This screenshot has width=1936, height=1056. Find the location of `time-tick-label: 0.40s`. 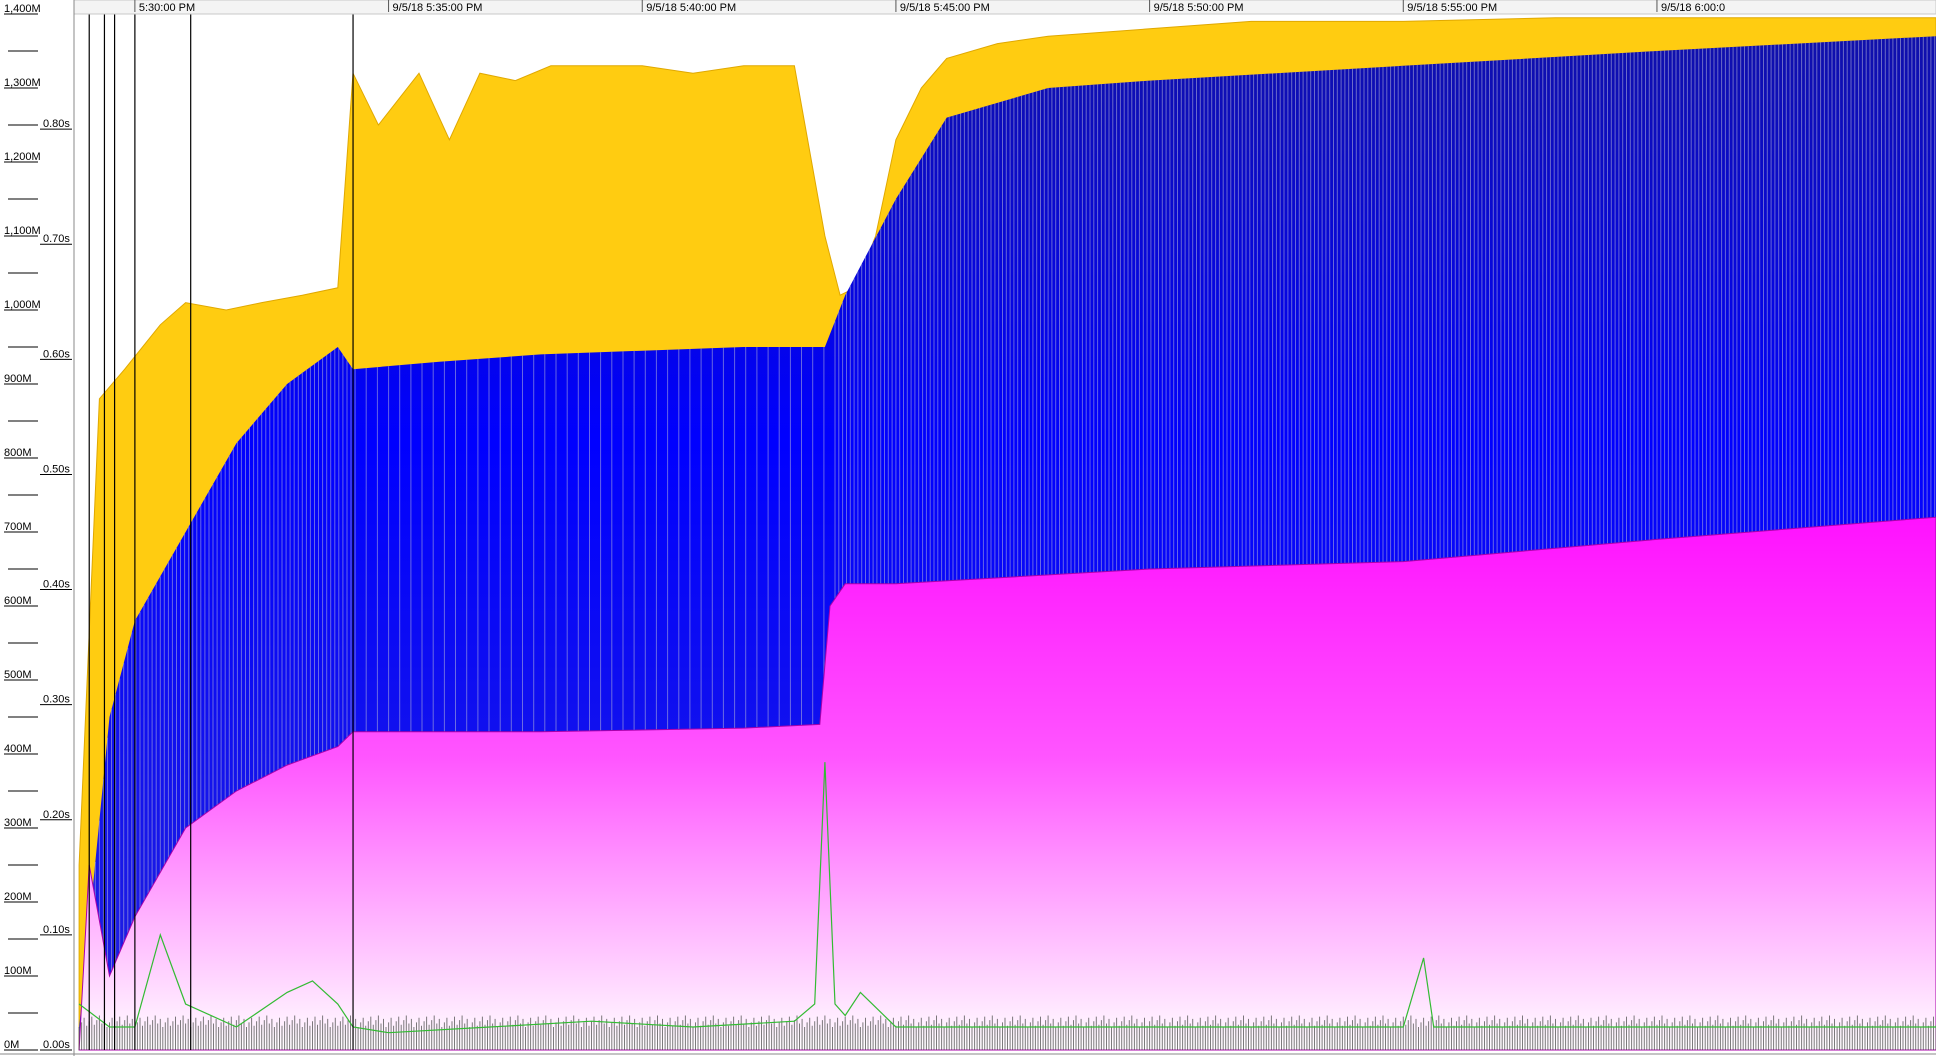

time-tick-label: 0.40s is located at coordinates (56, 585).